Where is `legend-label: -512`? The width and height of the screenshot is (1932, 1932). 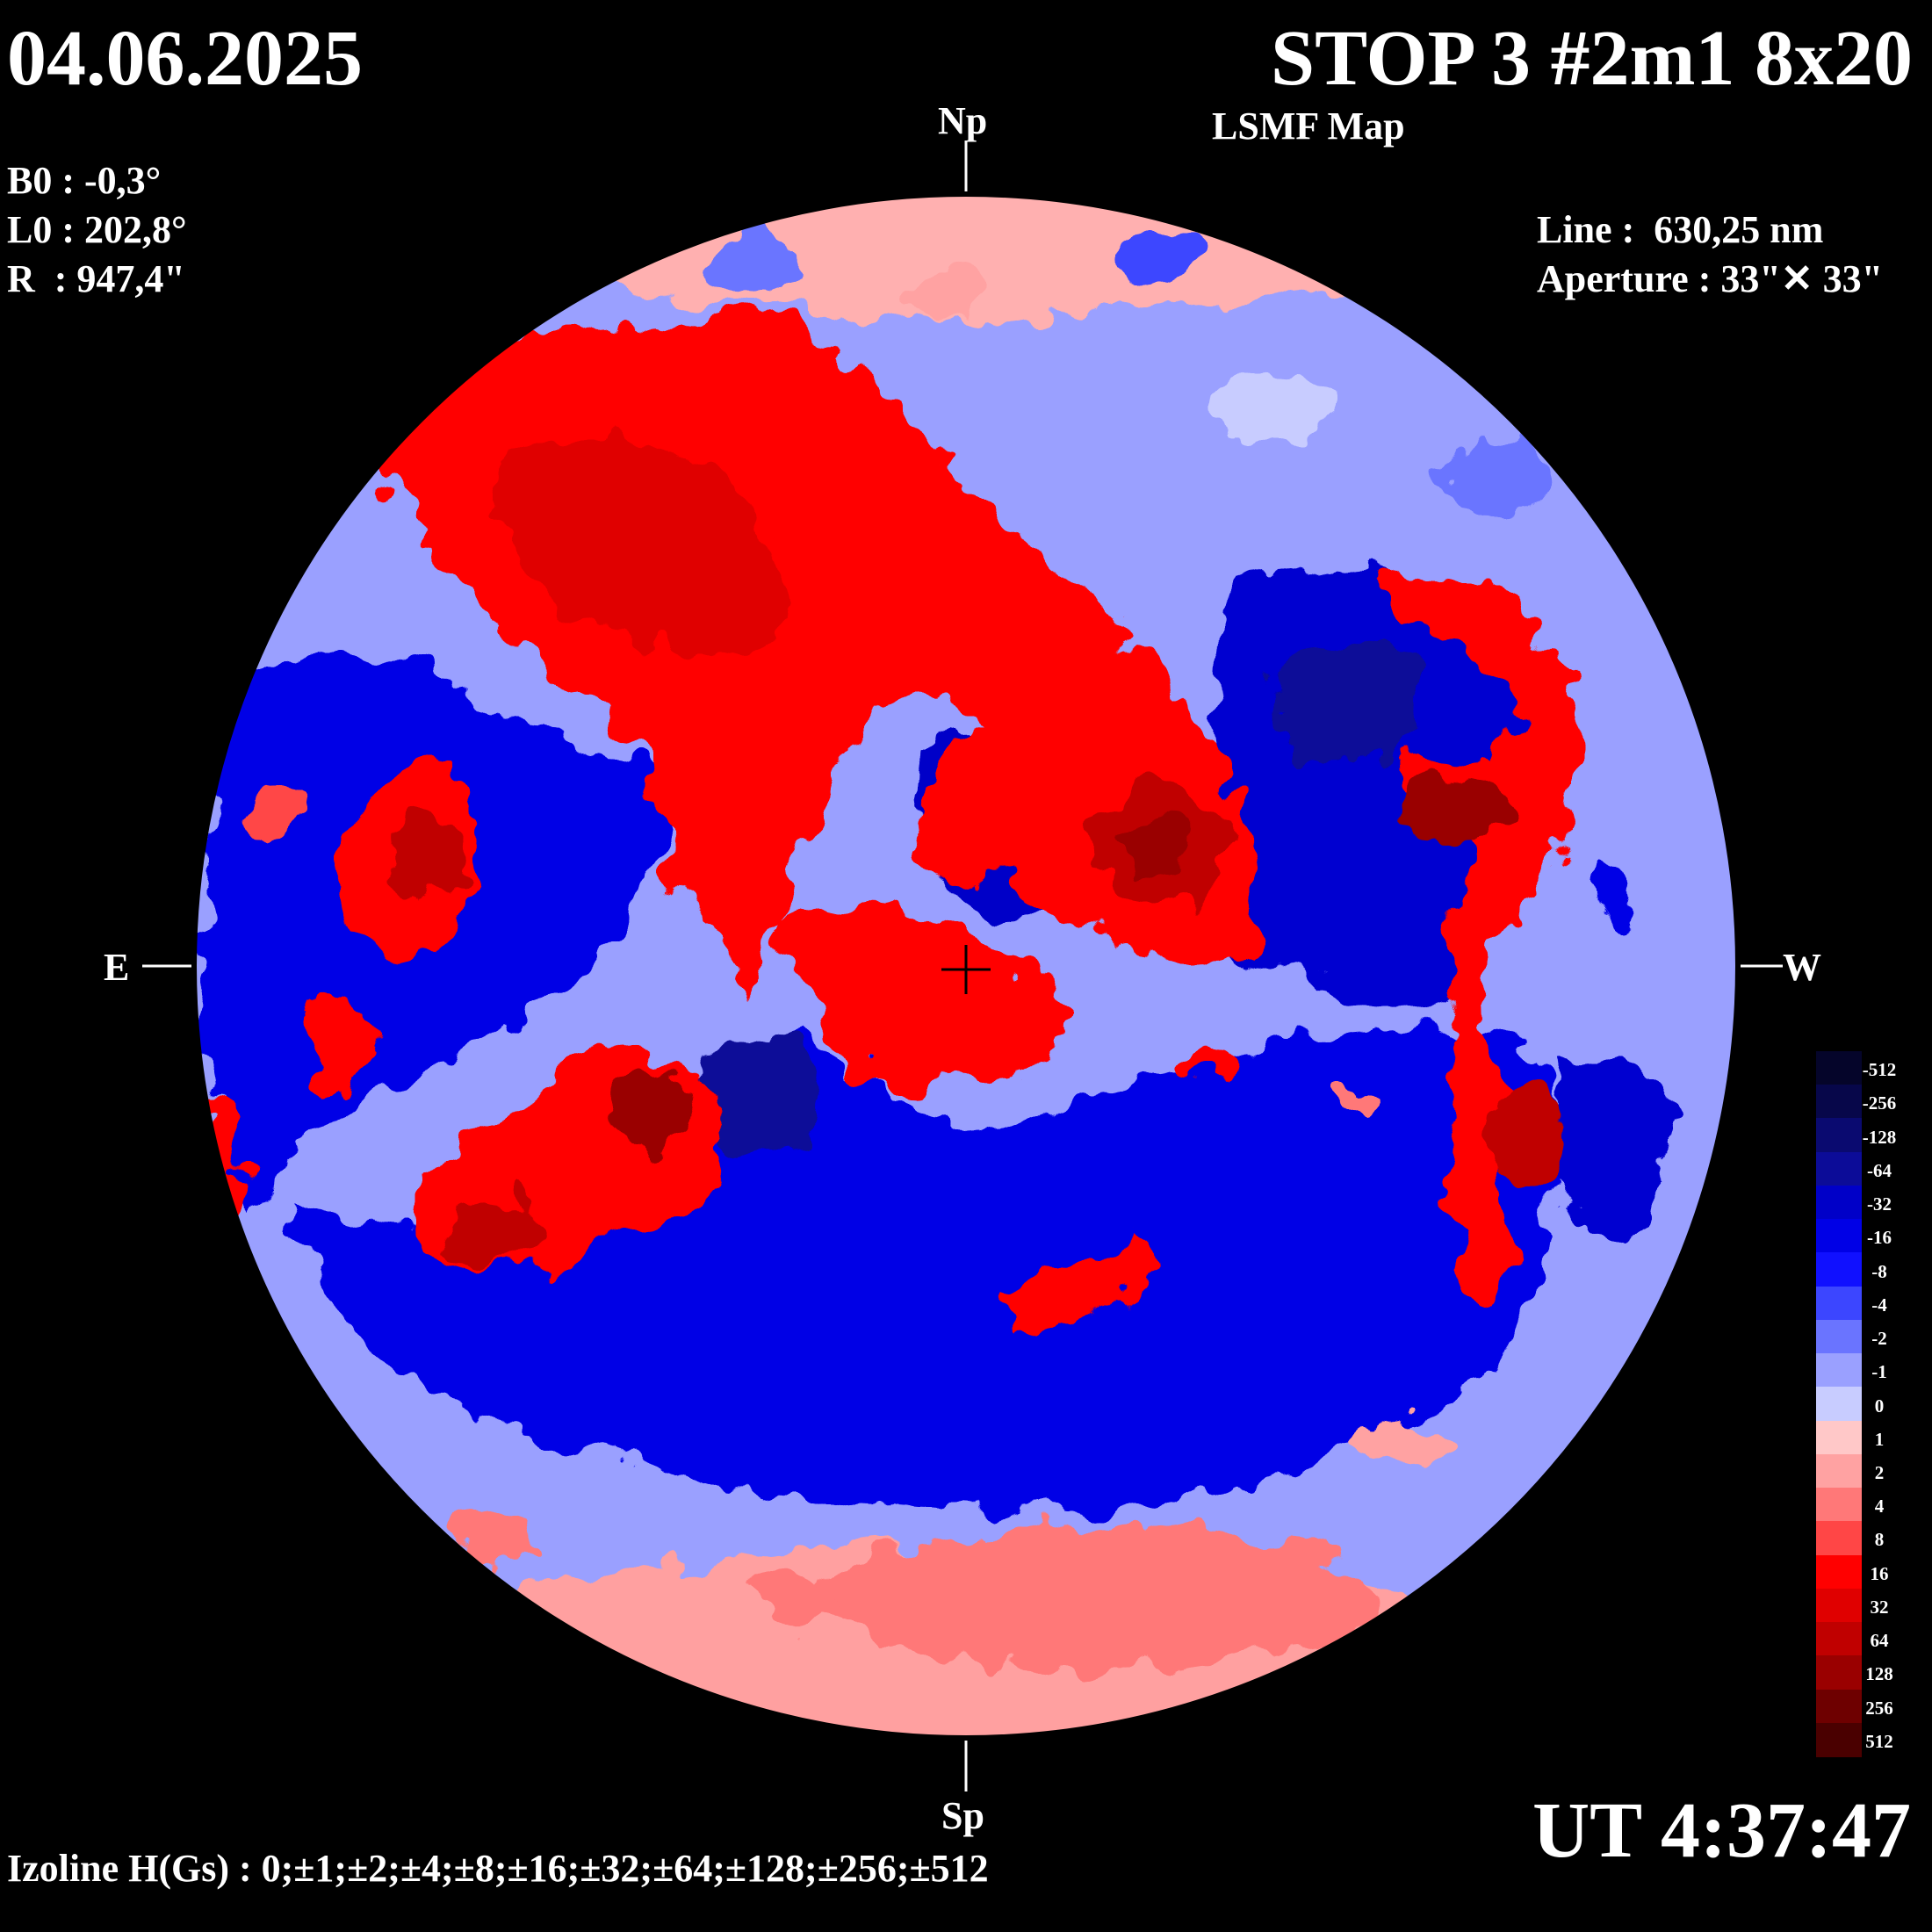 legend-label: -512 is located at coordinates (1880, 1070).